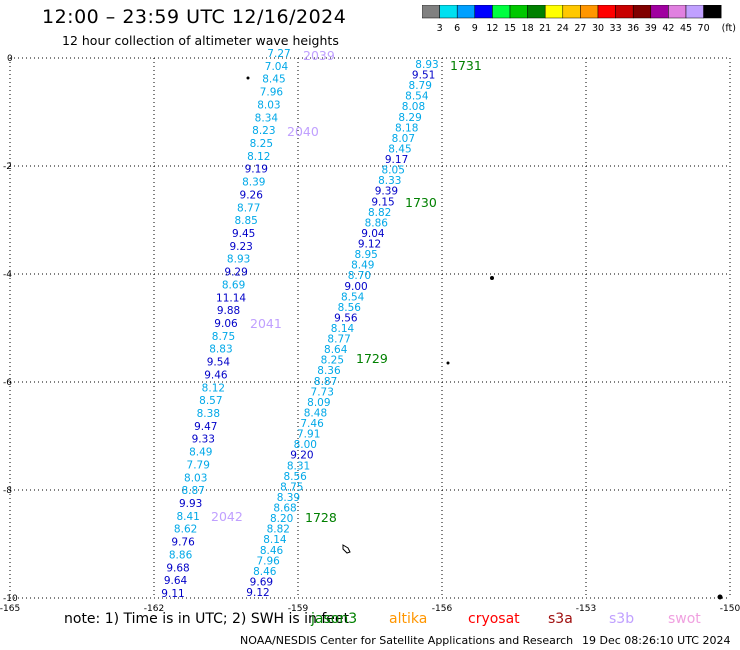  What do you see at coordinates (190, 504) in the screenshot?
I see `swh-value-label: 9.93` at bounding box center [190, 504].